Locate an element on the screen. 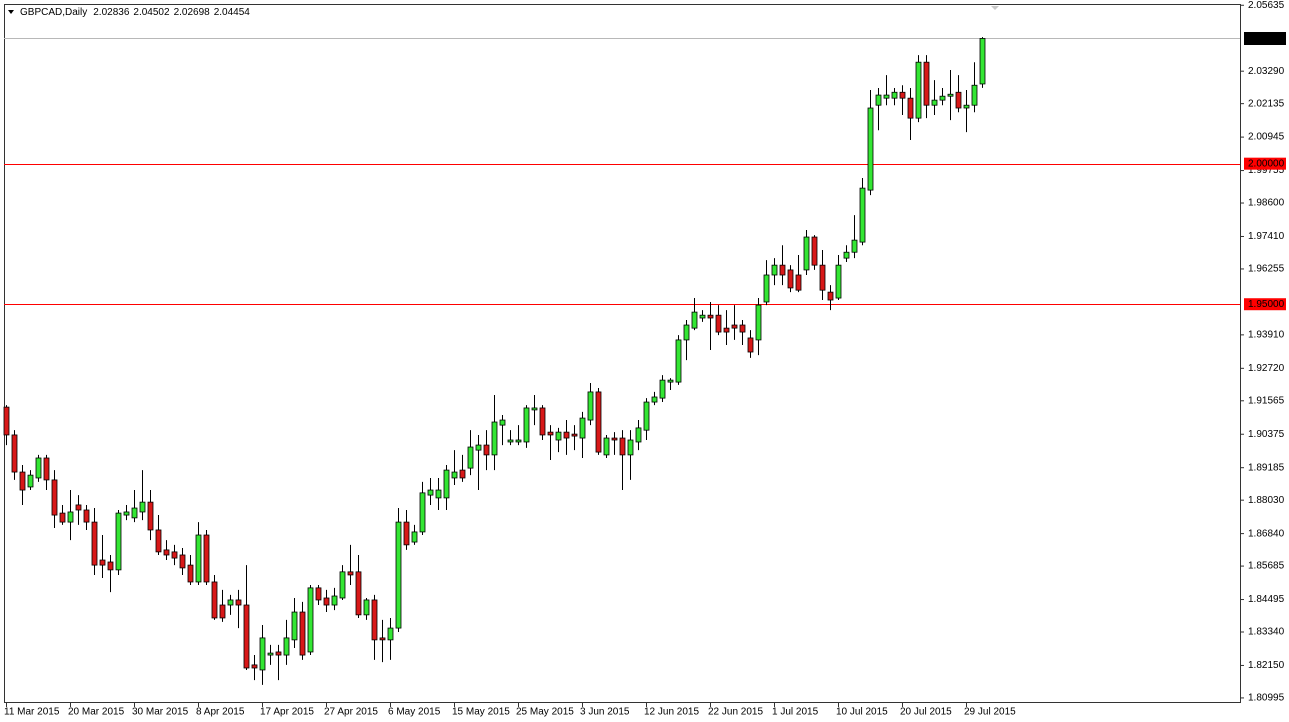 This screenshot has width=1289, height=722. chart-title: GBPCAD,Daily is located at coordinates (53, 12).